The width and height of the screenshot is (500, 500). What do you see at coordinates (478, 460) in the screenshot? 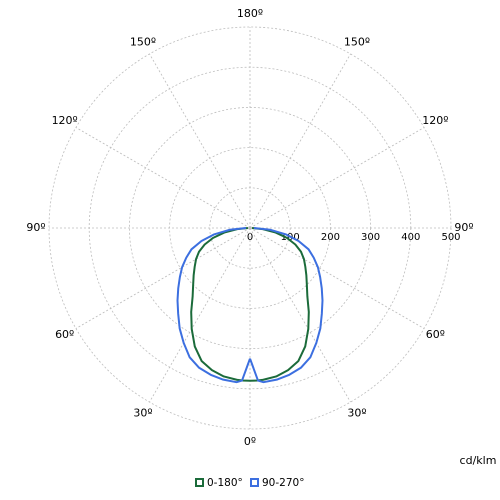
I see `unit-label: cd/klm` at bounding box center [478, 460].